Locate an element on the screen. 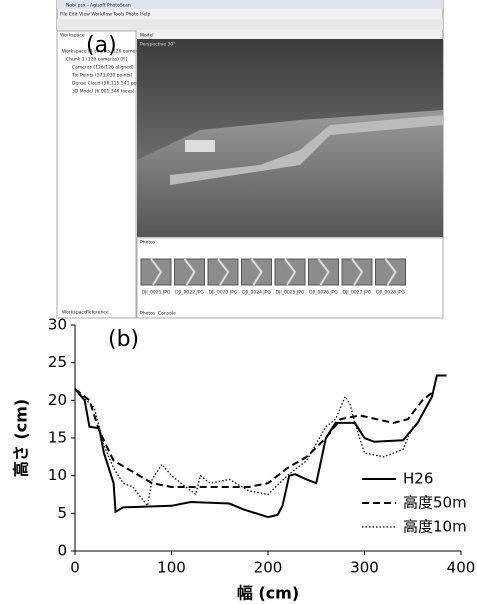 The width and height of the screenshot is (477, 604). photo-name: DJI_0024.JPG is located at coordinates (256, 293).